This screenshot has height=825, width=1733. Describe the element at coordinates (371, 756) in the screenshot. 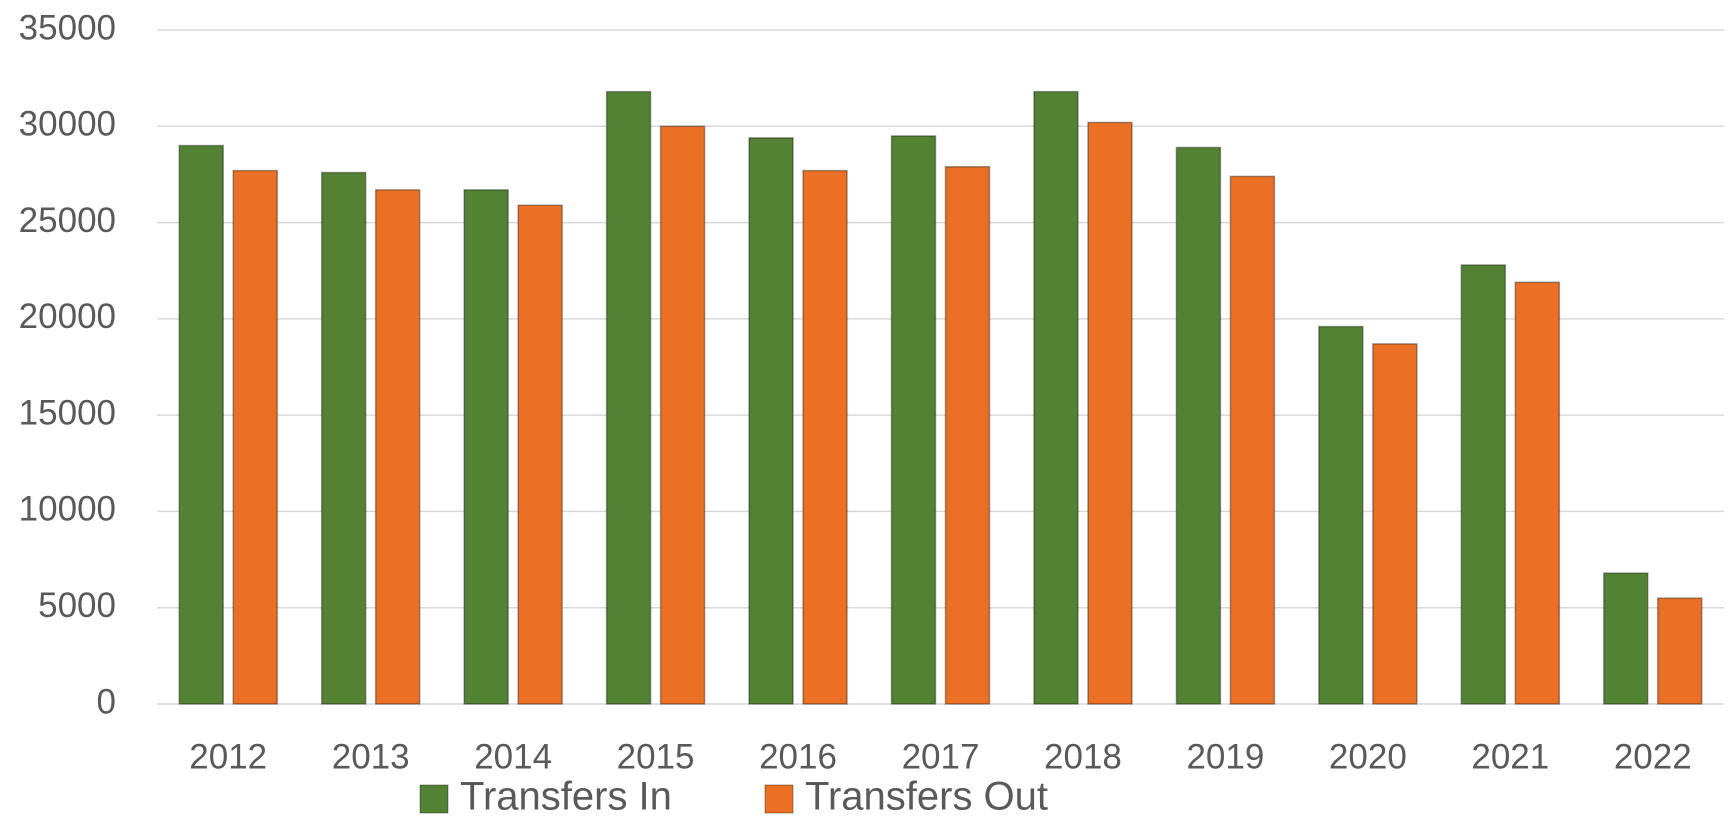

I see `x-tick-label: 2013` at that location.